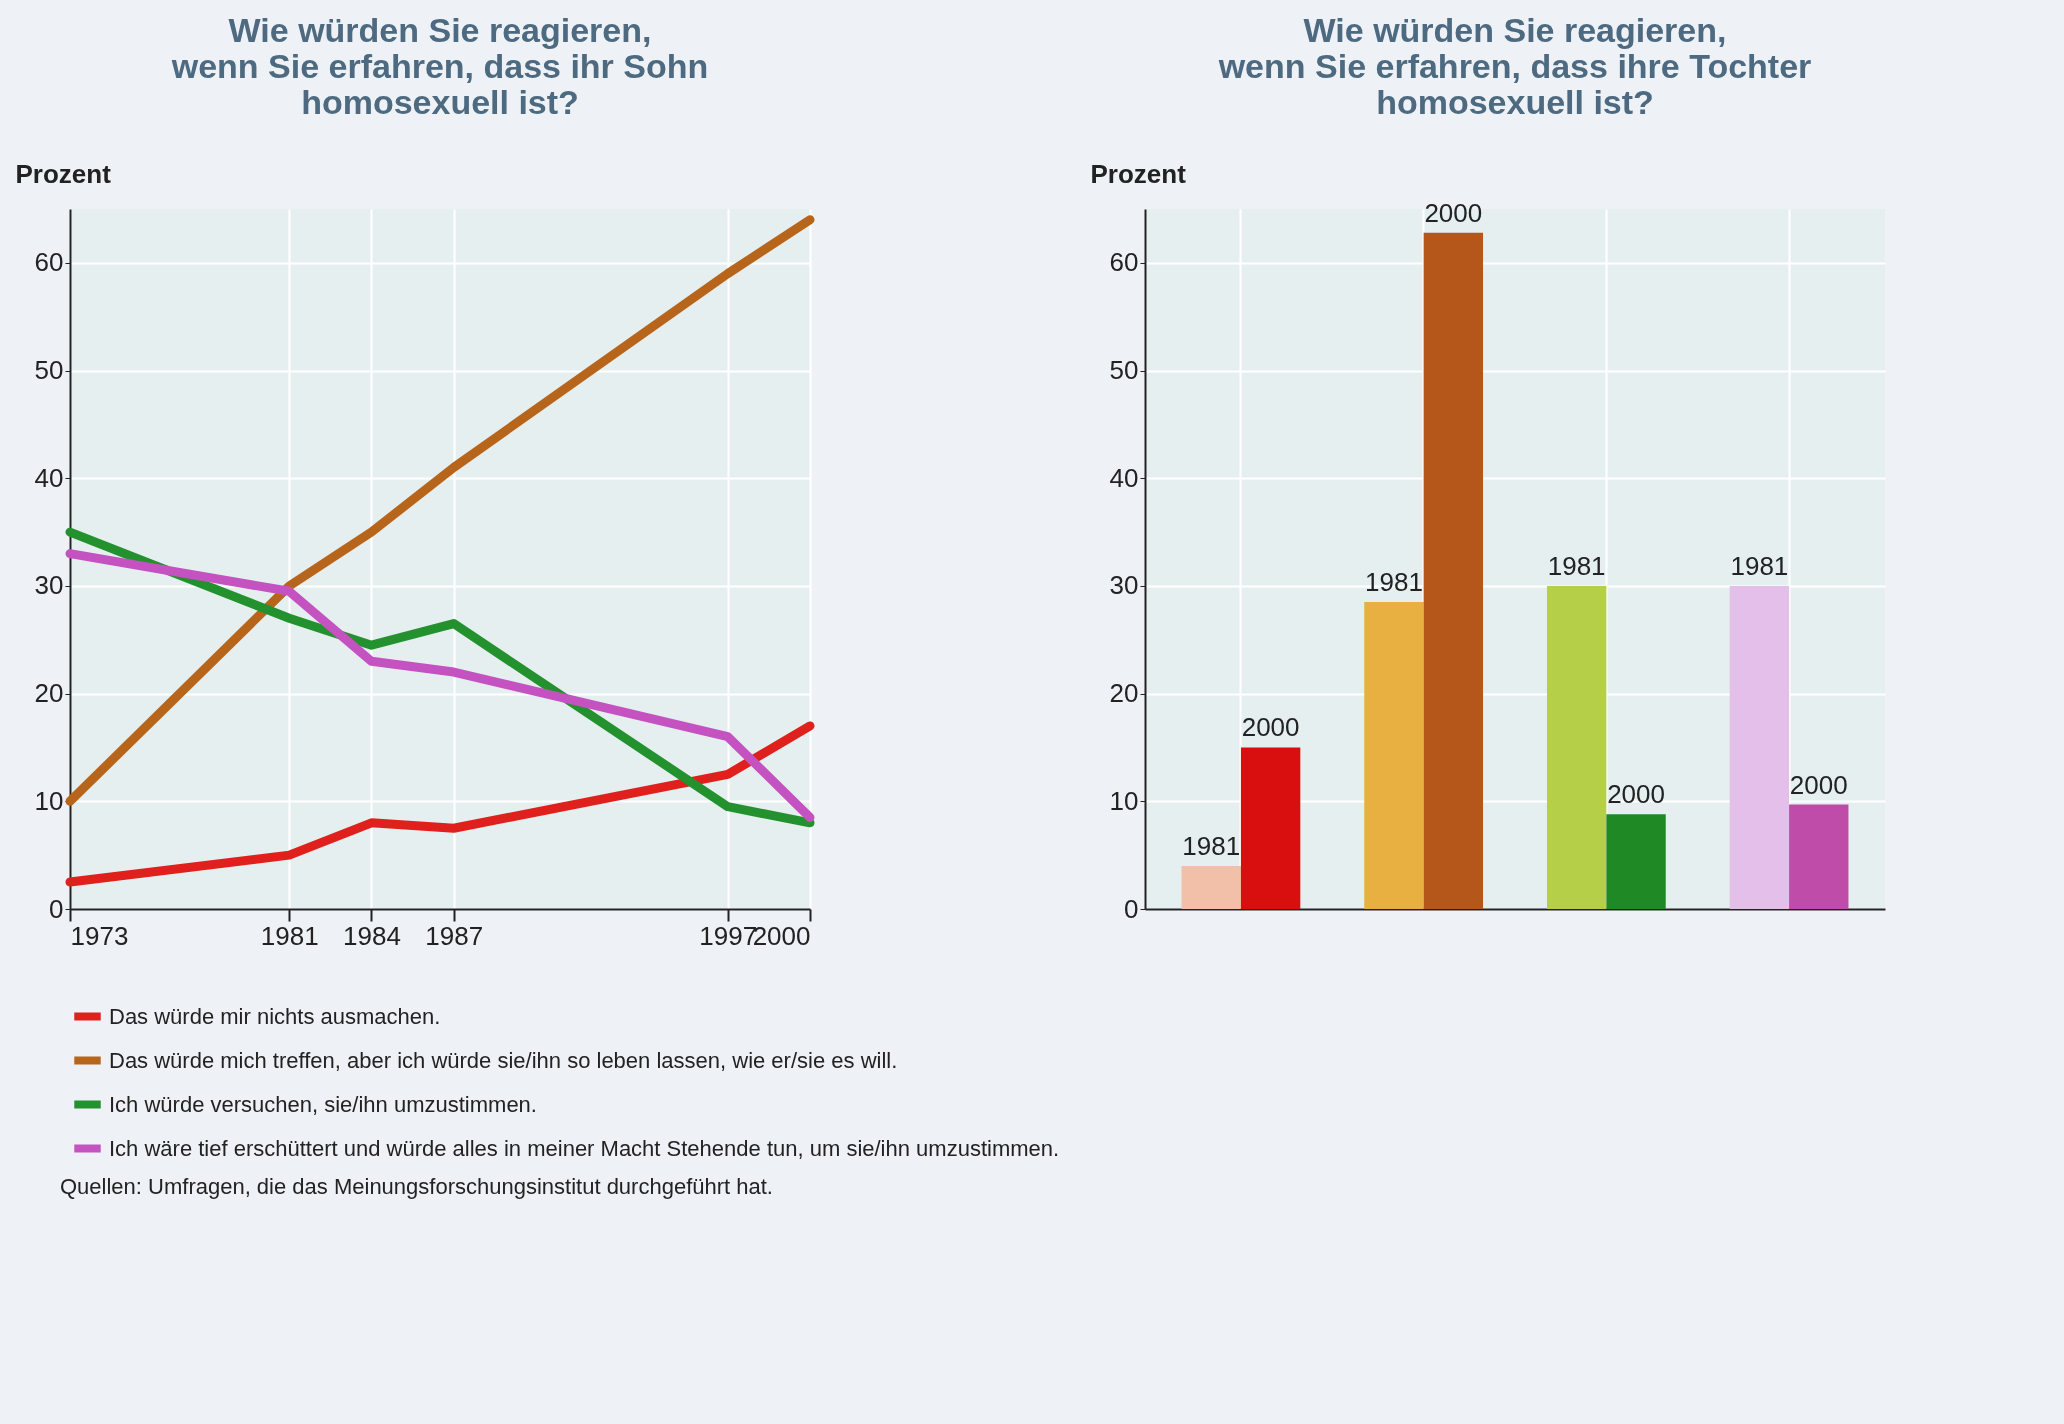 This screenshot has width=2064, height=1424. I want to click on legend-label: Das würde mir nichts ausmachen., so click(275, 1016).